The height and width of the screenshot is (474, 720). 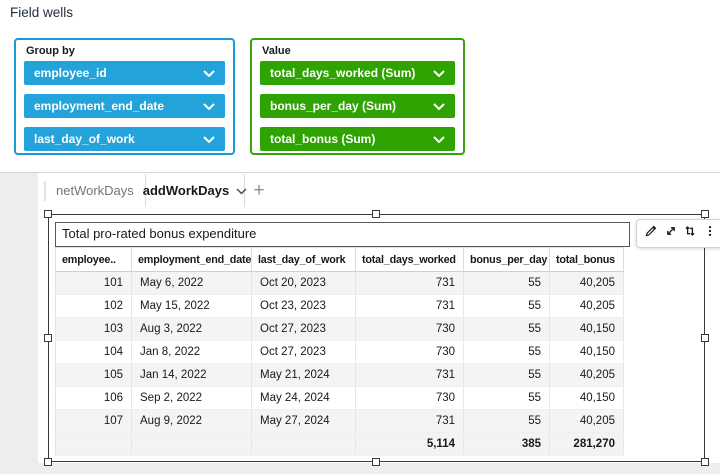 I want to click on value-label: Value, so click(x=276, y=51).